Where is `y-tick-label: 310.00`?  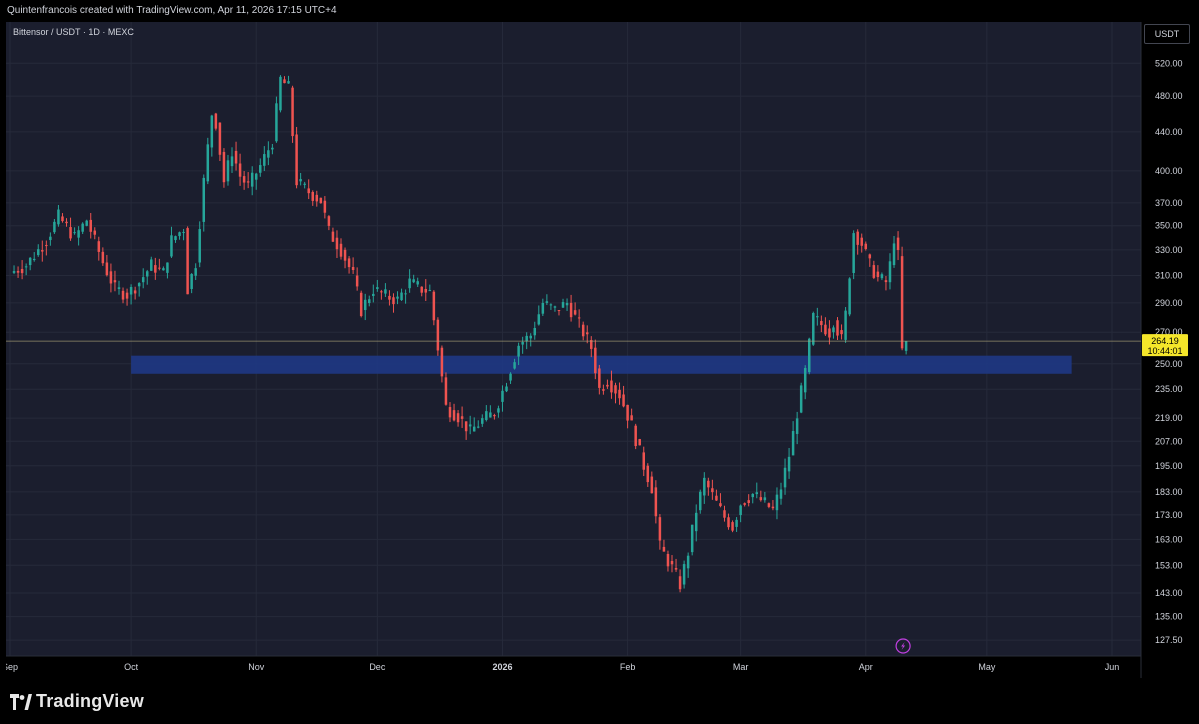
y-tick-label: 310.00 is located at coordinates (1169, 276).